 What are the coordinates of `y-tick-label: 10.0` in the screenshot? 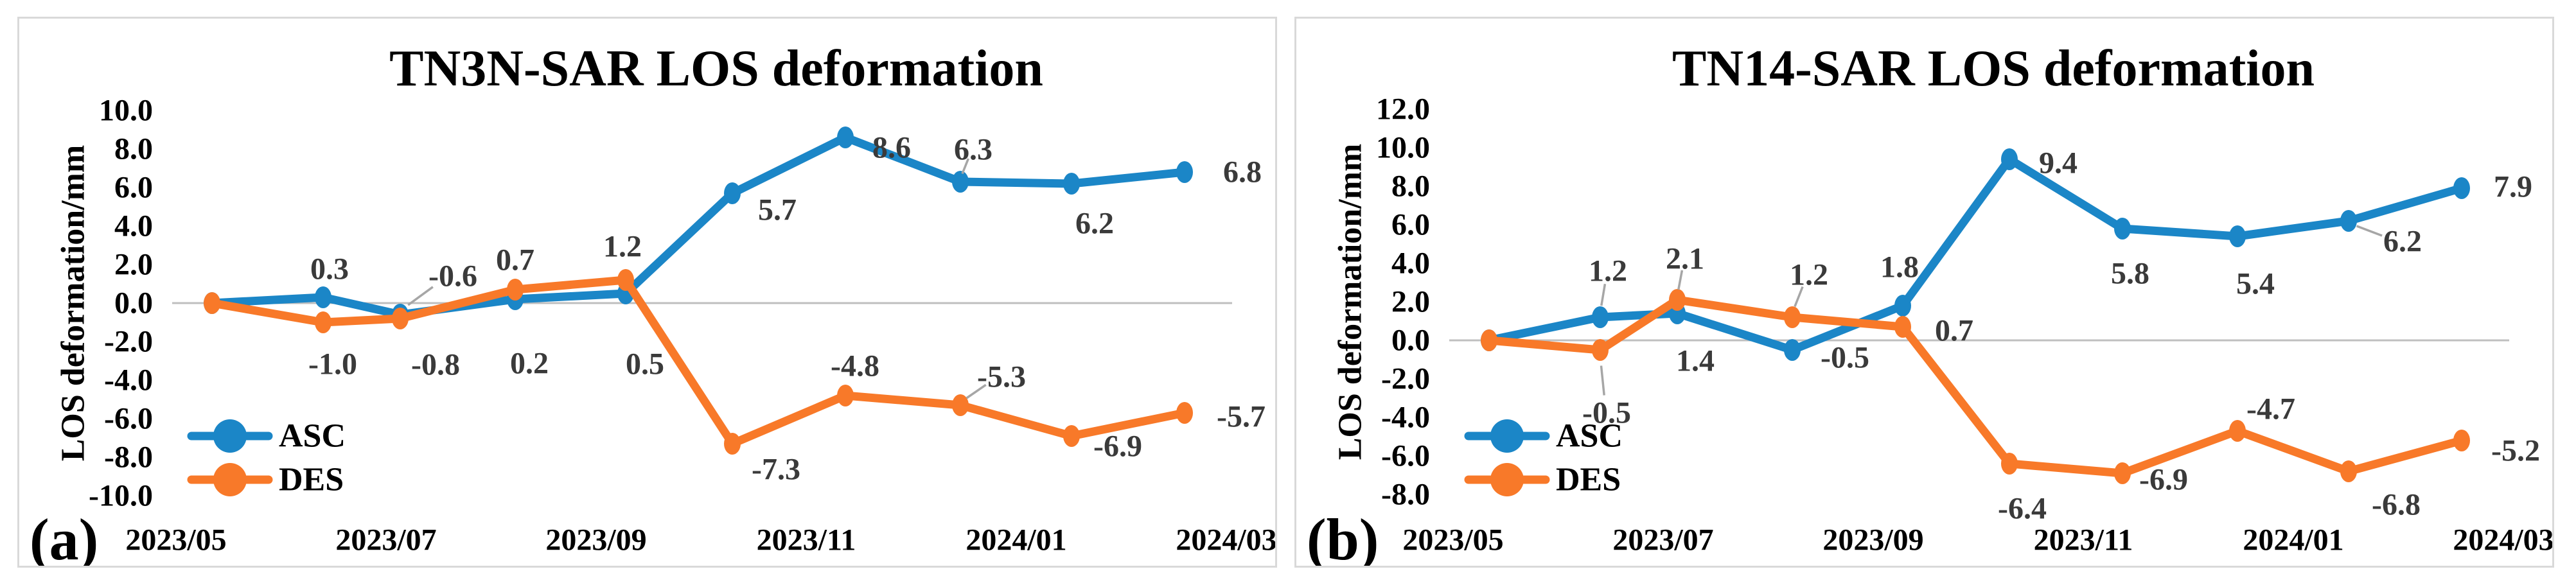 It's located at (1403, 148).